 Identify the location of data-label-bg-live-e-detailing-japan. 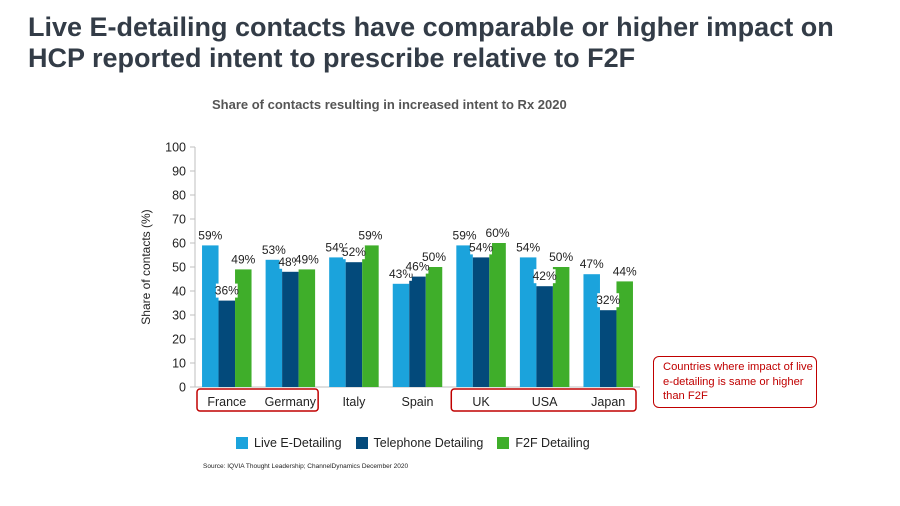
(591, 264).